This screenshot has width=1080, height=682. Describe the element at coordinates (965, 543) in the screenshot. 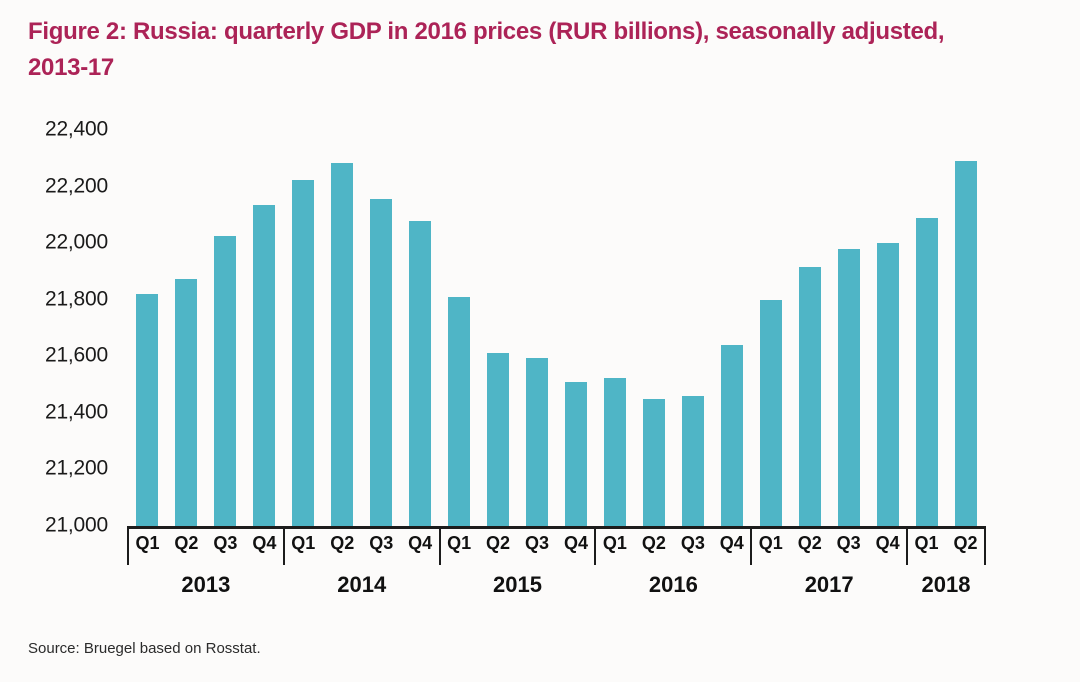

I see `x-axis-quarter-label-2018-q2: Q2` at that location.